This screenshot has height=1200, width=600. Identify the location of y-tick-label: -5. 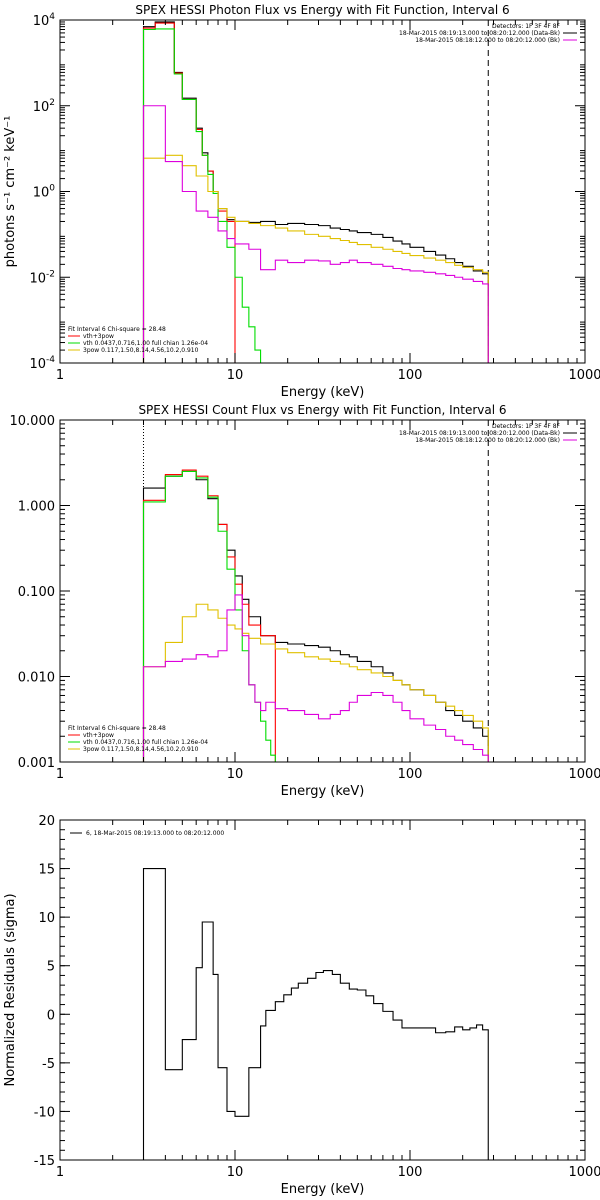
(48, 1064).